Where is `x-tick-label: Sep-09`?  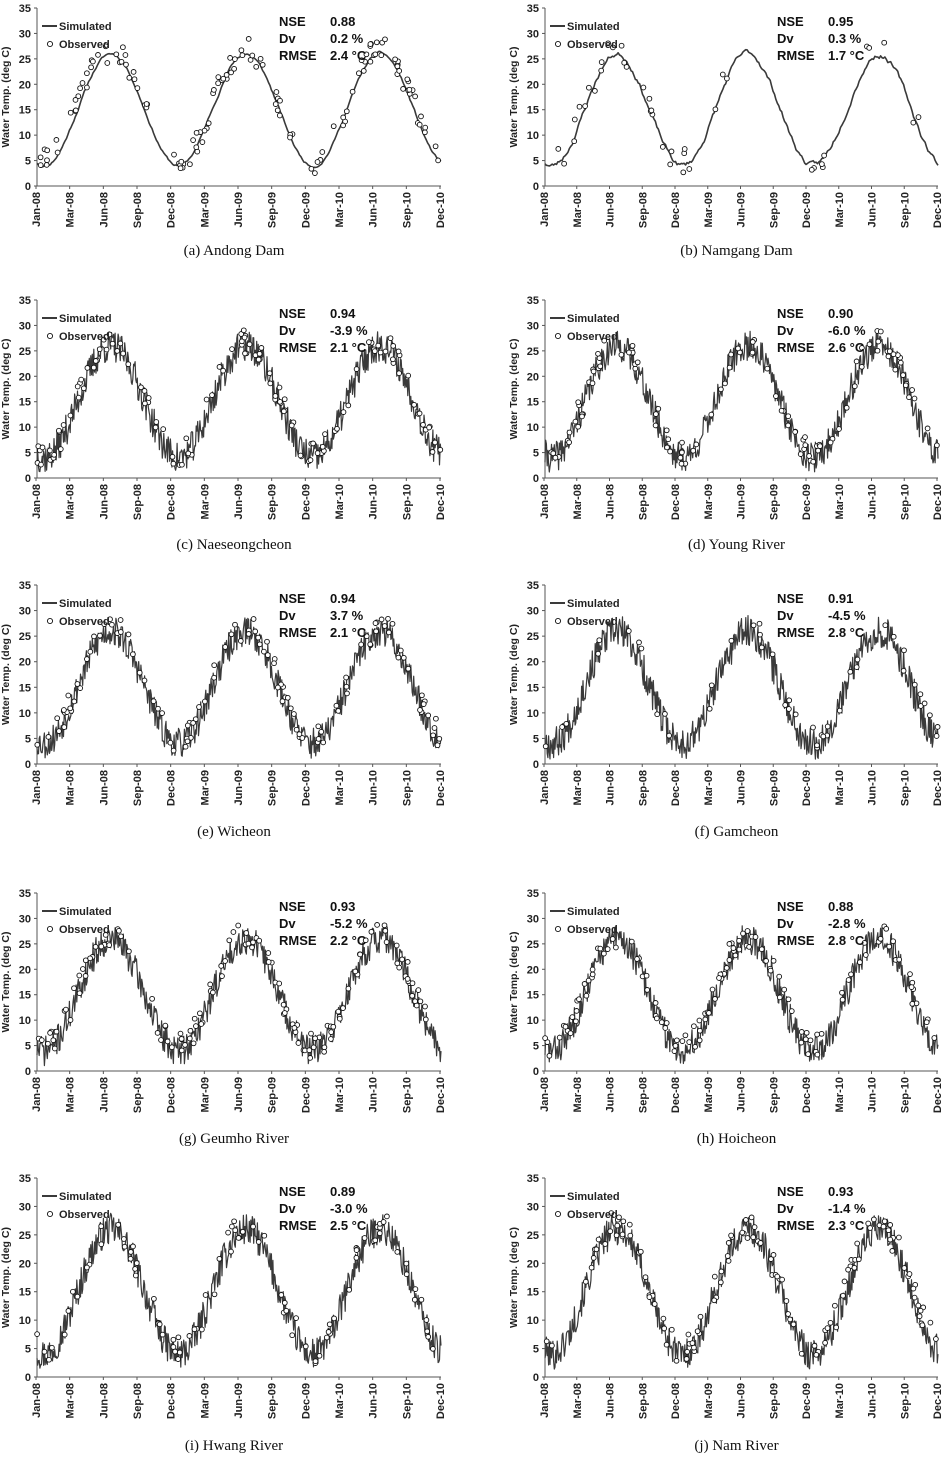
x-tick-label: Sep-09 is located at coordinates (774, 502).